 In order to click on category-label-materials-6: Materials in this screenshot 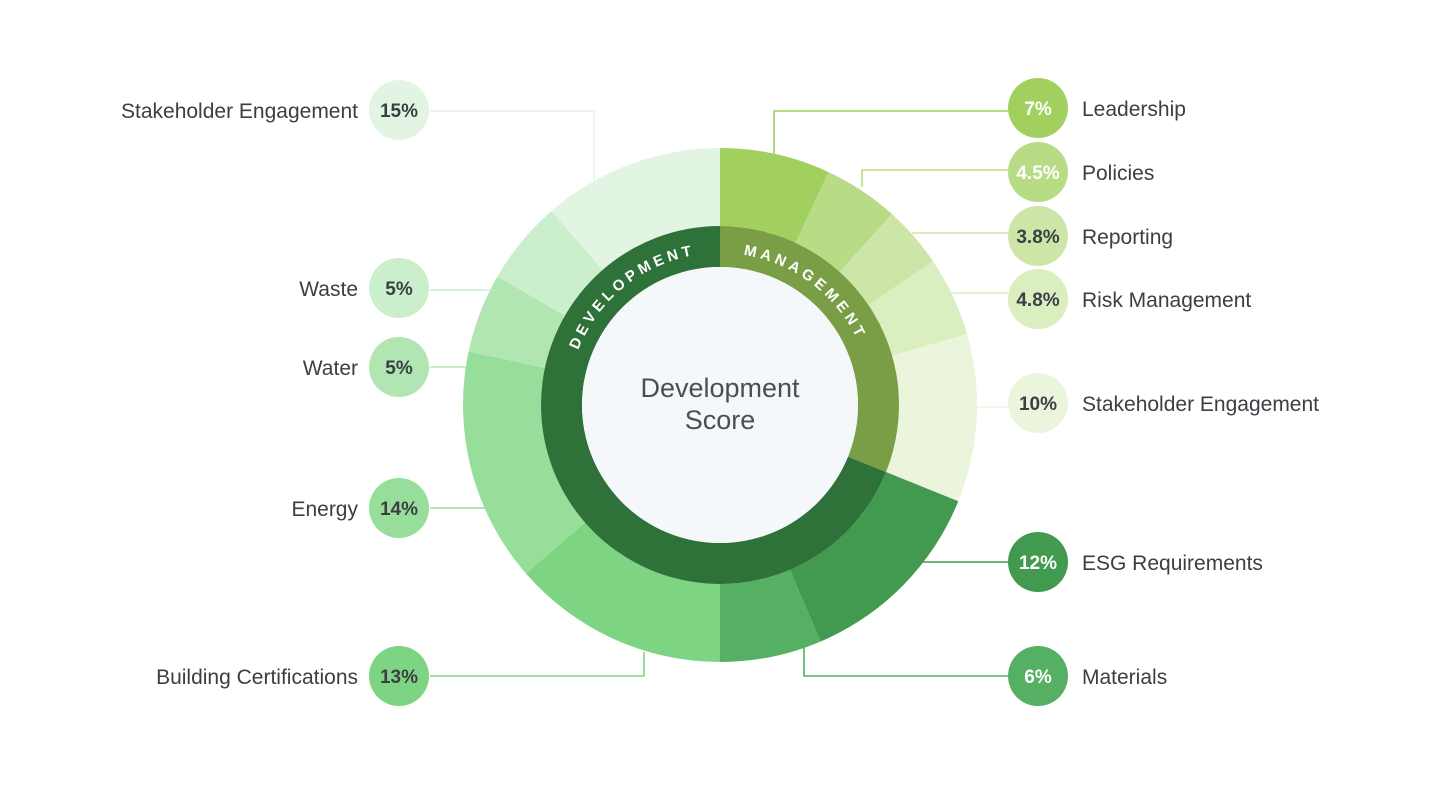, I will do `click(1124, 677)`.